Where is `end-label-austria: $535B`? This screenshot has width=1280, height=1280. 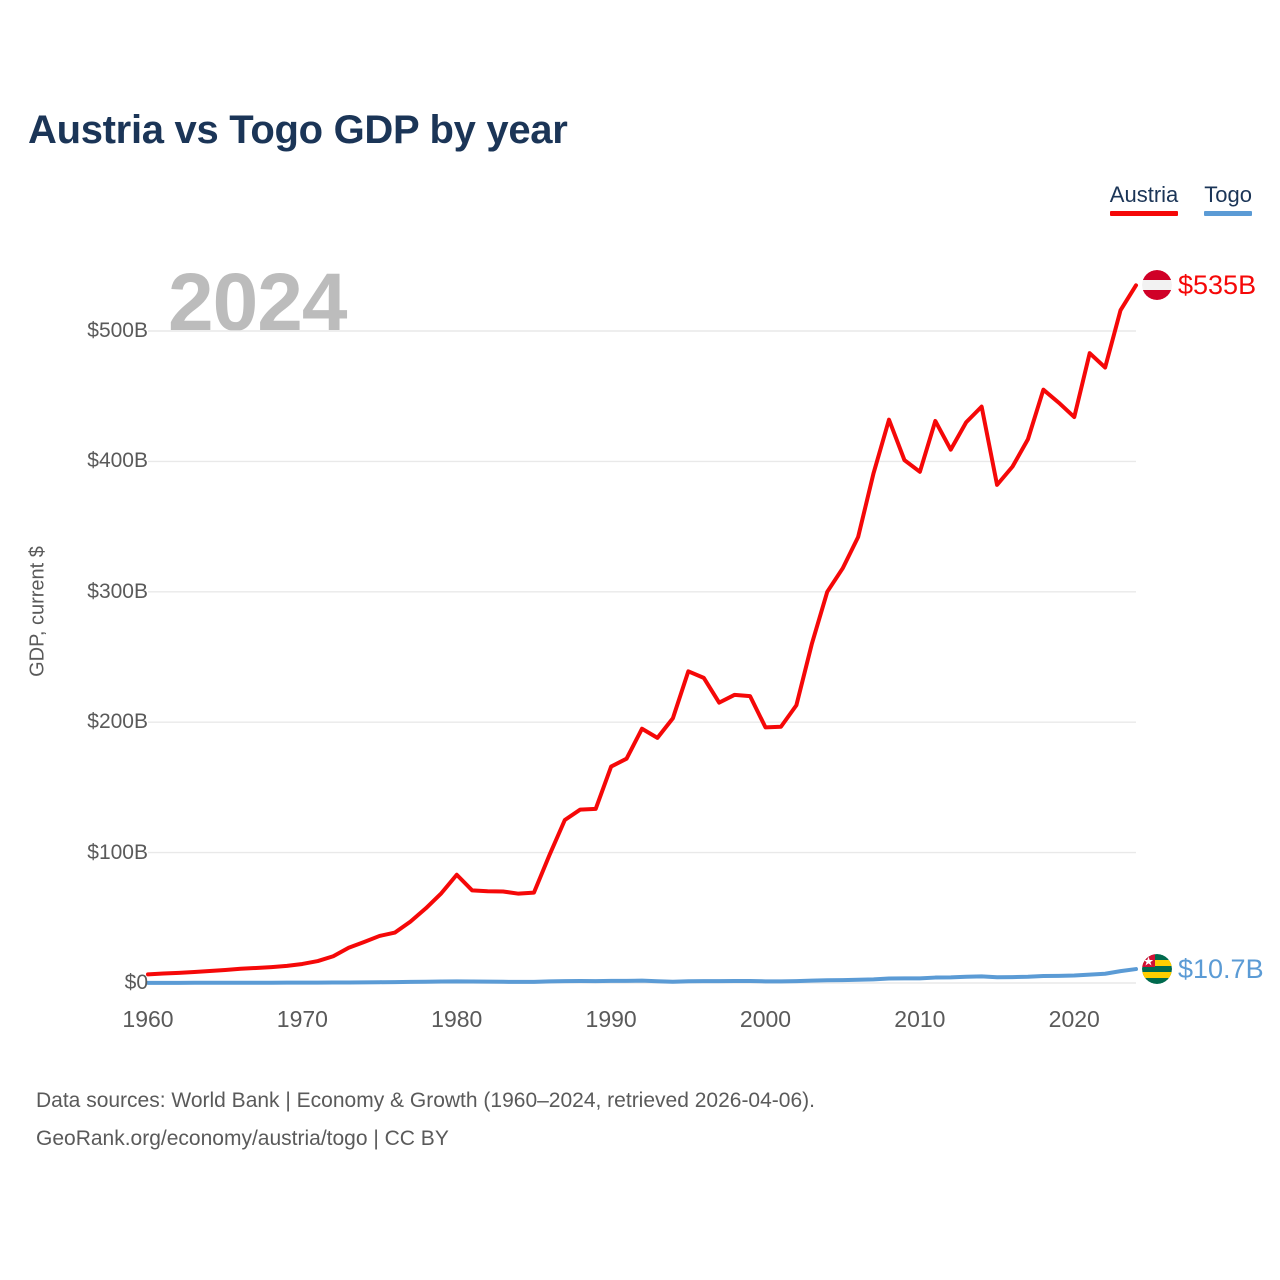
end-label-austria: $535B is located at coordinates (1199, 285).